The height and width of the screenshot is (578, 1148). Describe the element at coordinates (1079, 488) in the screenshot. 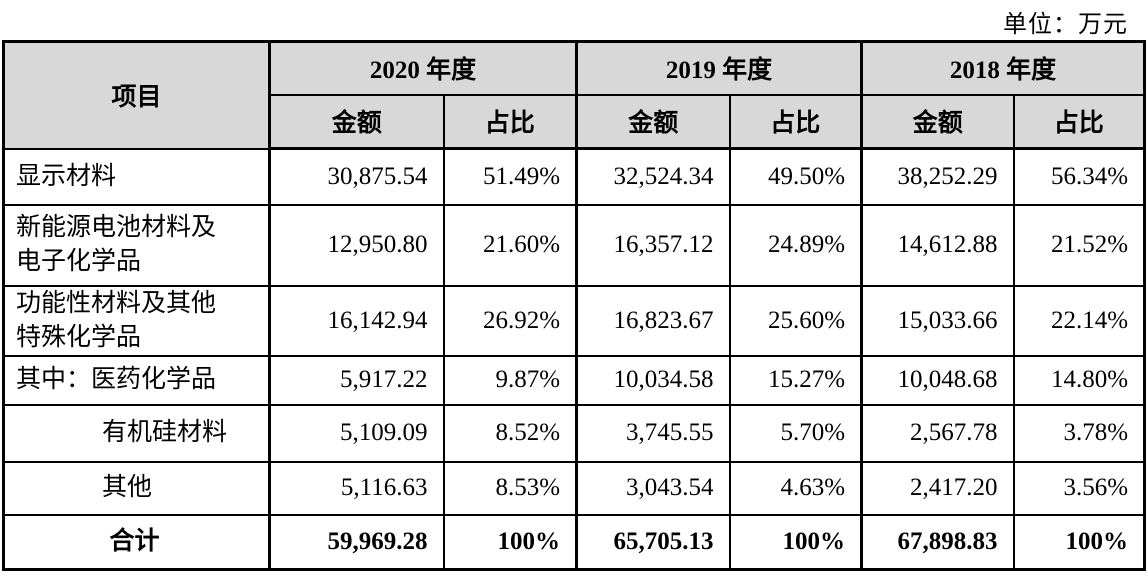

I see `share-2018-cell: 3.56%` at that location.